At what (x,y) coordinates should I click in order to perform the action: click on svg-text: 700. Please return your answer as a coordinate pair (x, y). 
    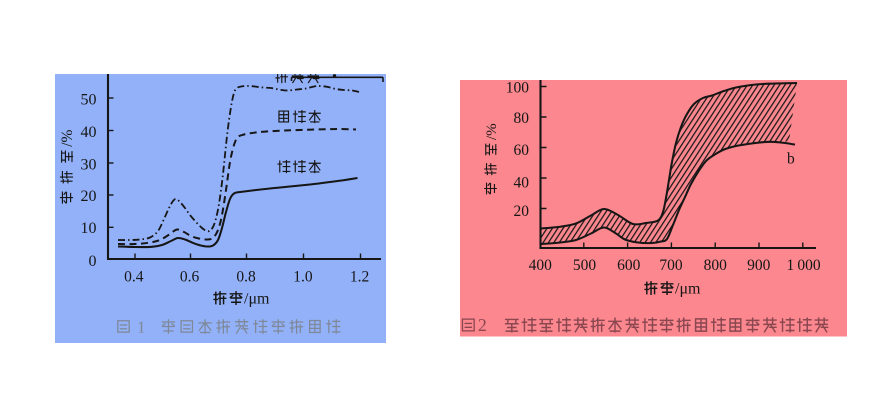
    Looking at the image, I should click on (671, 265).